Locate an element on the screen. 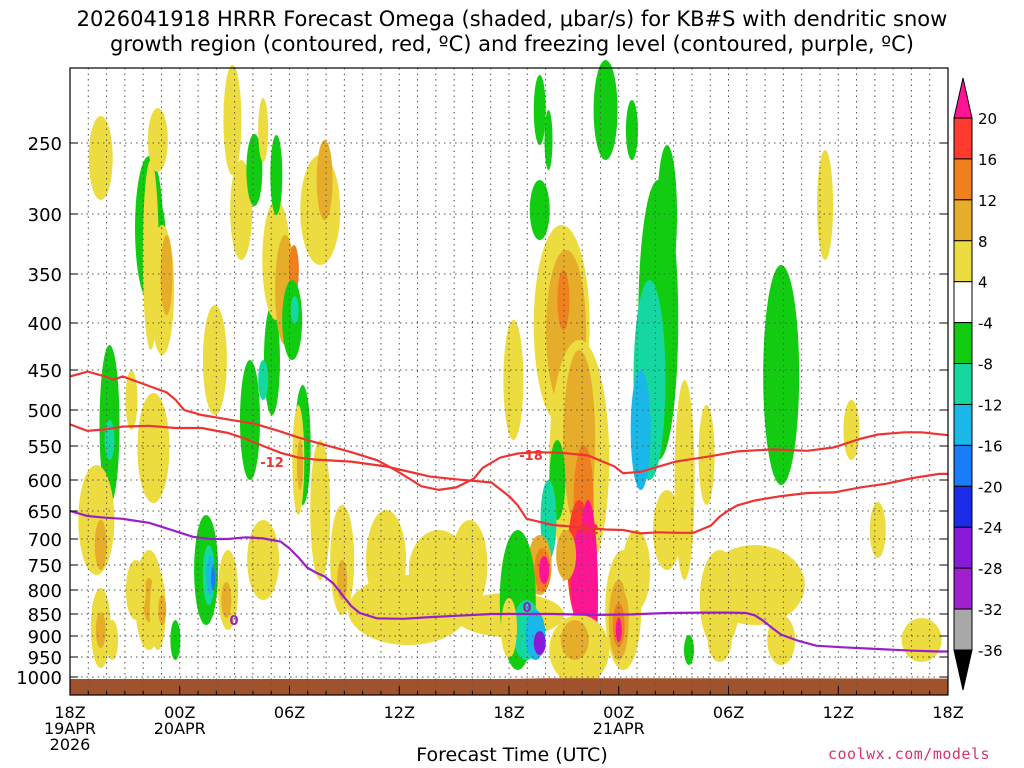 The height and width of the screenshot is (768, 1024). y-tick-label: 400 is located at coordinates (45, 324).